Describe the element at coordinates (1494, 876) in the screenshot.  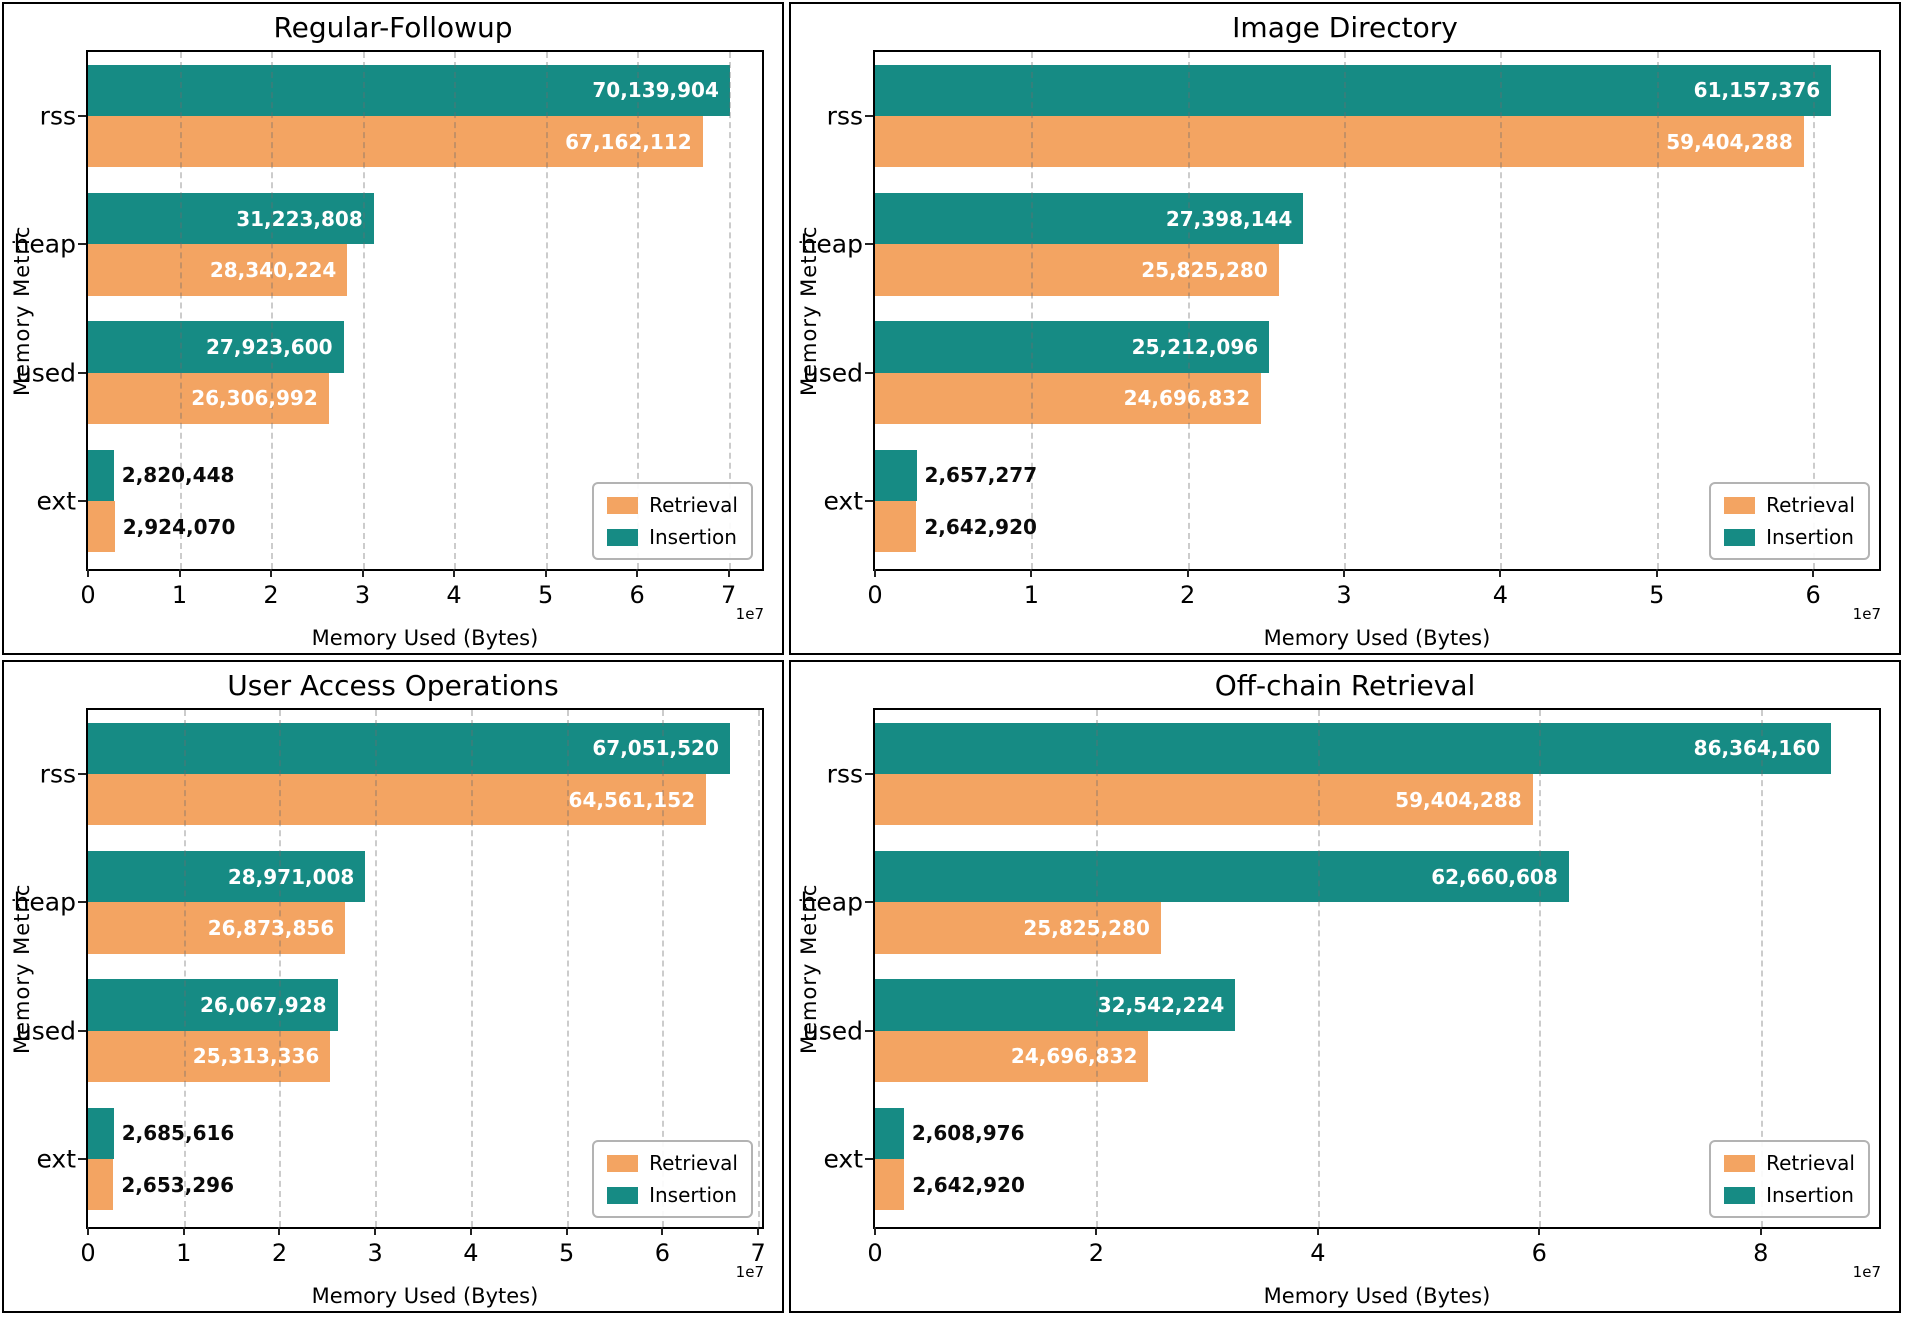
I see `bar-value-label: 62,660,608` at that location.